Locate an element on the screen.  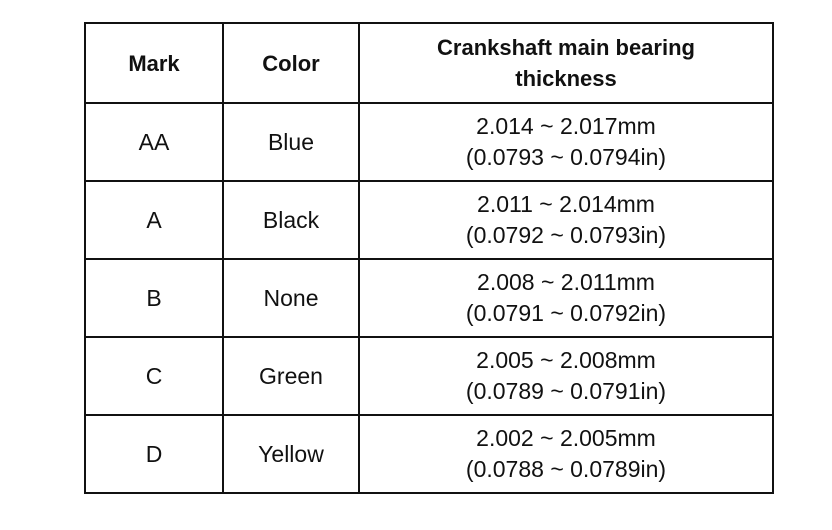
thickness-cell: 2.005 ~ 2.008mm (0.0789 ~ 0.0791in) is located at coordinates (566, 376).